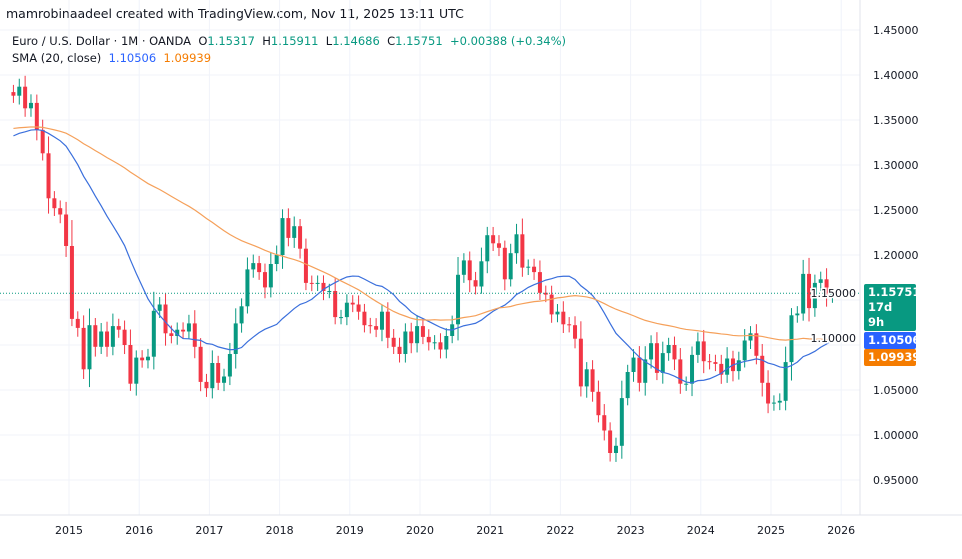 Image resolution: width=962 pixels, height=559 pixels. I want to click on price-tick-label: 1.10000, so click(834, 338).